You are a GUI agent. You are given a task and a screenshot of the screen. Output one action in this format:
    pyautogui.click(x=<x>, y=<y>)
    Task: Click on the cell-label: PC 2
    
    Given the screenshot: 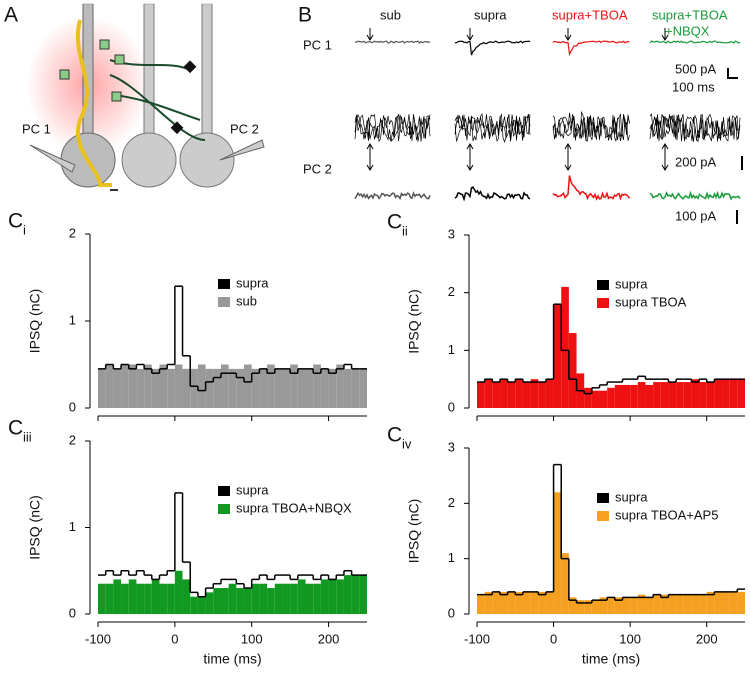 What is the action you would take?
    pyautogui.click(x=244, y=128)
    